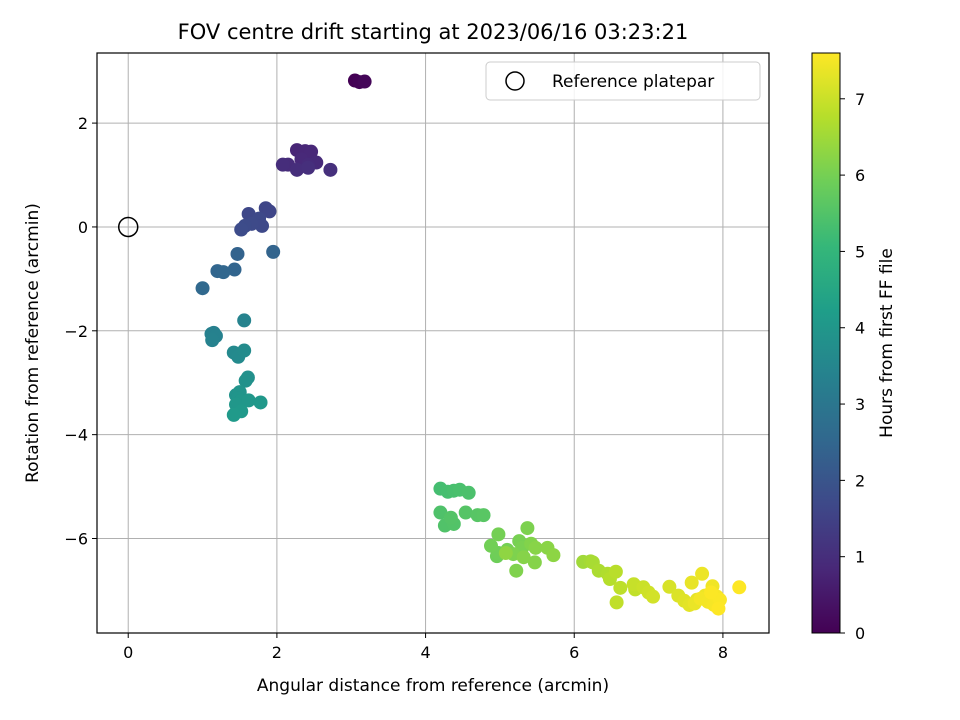 The image size is (960, 720). What do you see at coordinates (860, 633) in the screenshot?
I see `colorbar-tick-label: 0` at bounding box center [860, 633].